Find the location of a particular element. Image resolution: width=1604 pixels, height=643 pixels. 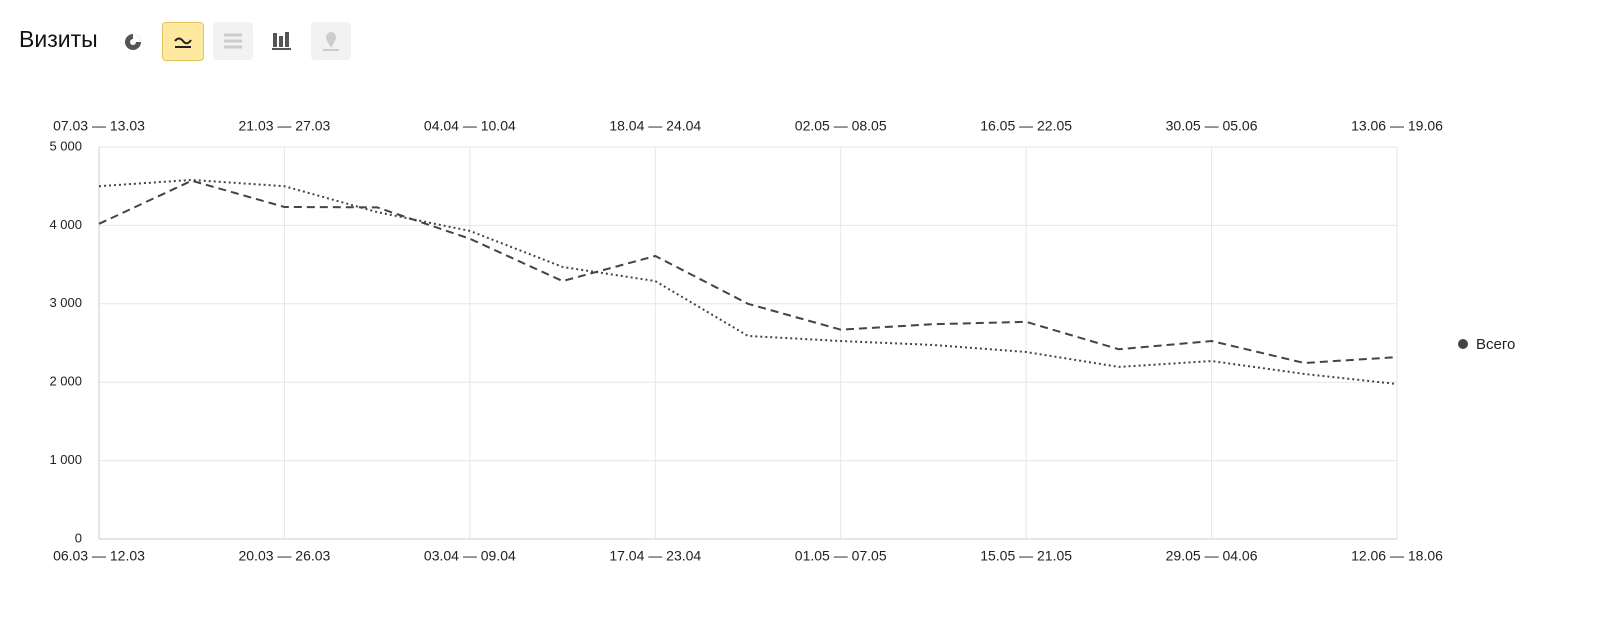

map-icon is located at coordinates (331, 41).